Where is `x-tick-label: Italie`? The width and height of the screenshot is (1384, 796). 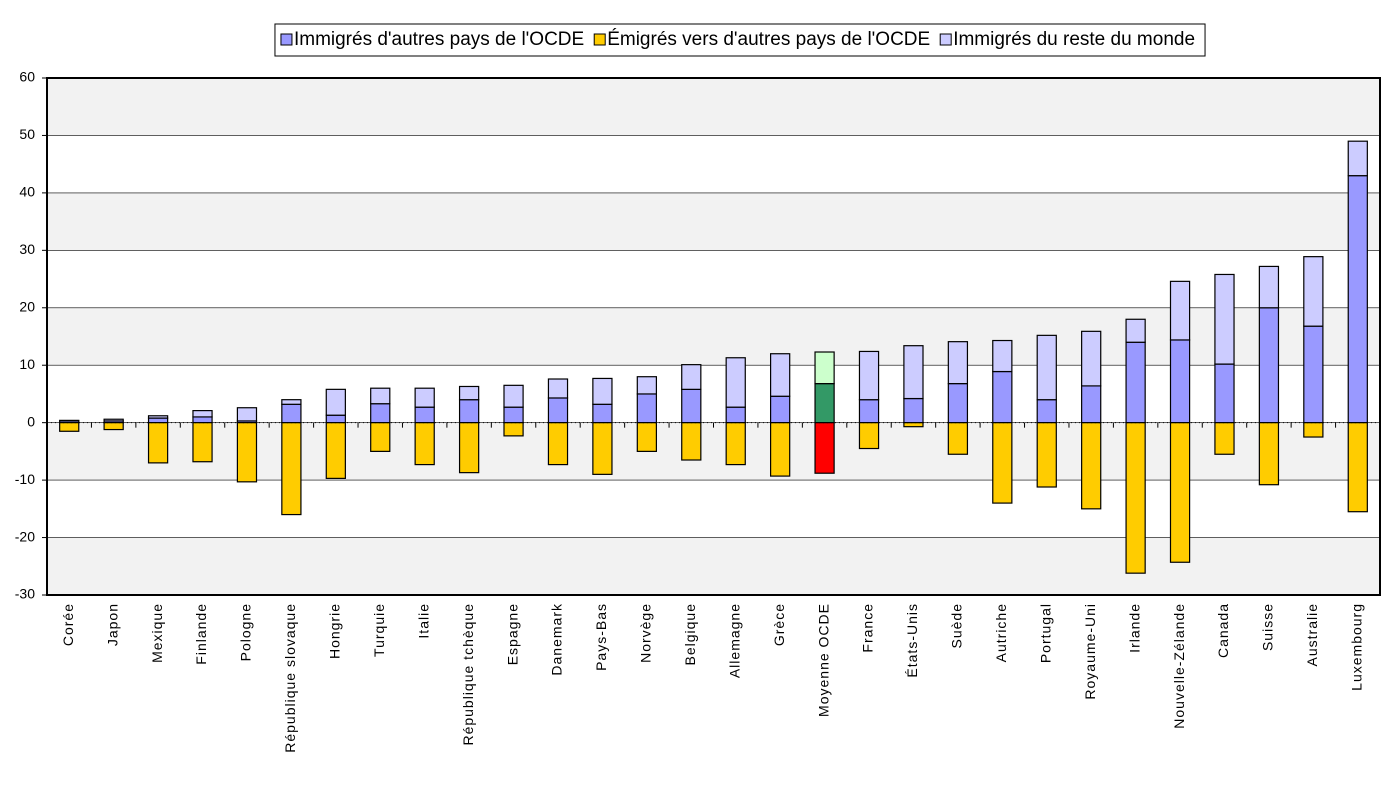
x-tick-label: Italie is located at coordinates (423, 621).